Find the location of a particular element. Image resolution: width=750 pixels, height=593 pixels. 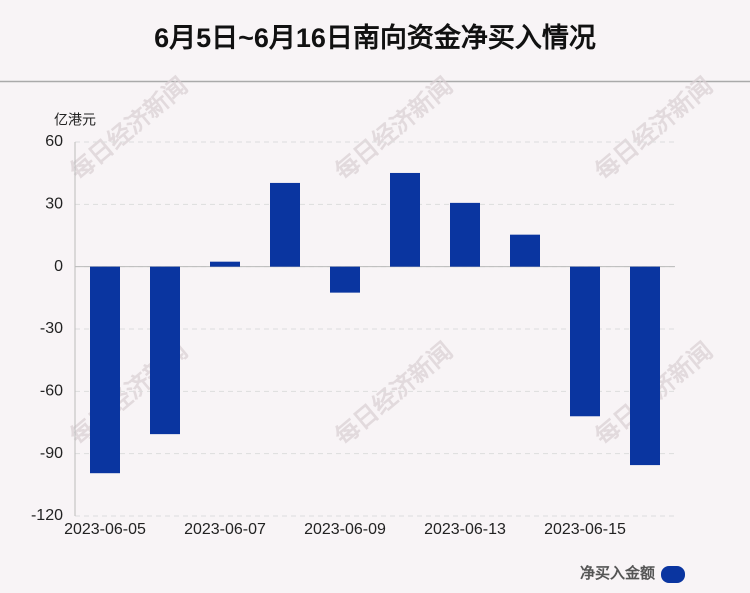

y-tick-label: 0 is located at coordinates (58, 266).